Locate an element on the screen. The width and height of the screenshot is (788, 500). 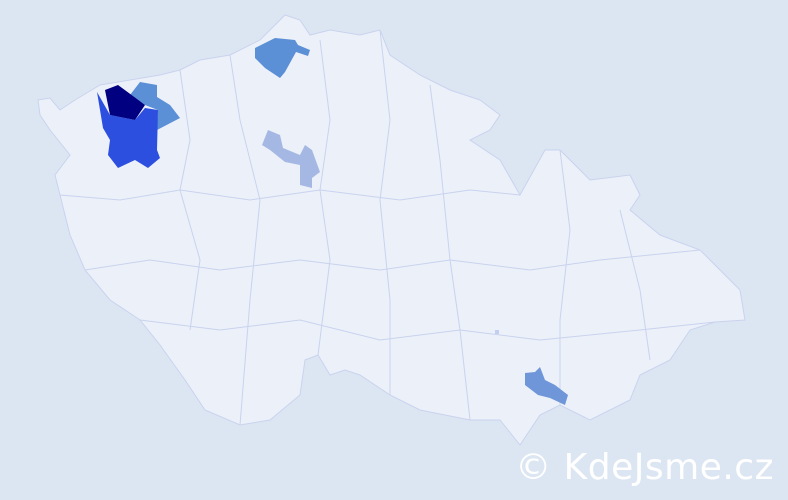
northwest-district-mid is located at coordinates (155, 106).